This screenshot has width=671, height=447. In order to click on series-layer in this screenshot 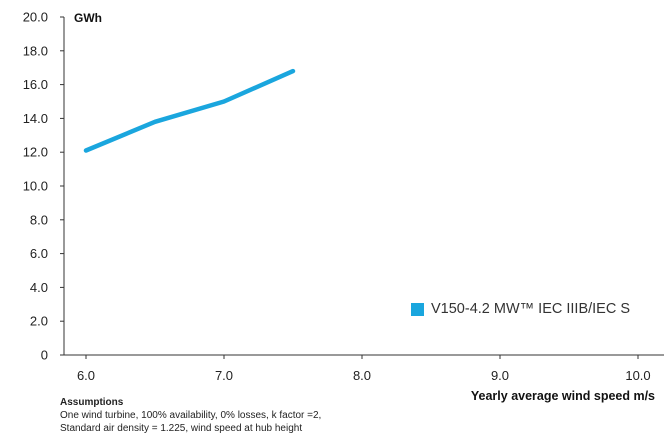, I will do `click(189, 110)`.